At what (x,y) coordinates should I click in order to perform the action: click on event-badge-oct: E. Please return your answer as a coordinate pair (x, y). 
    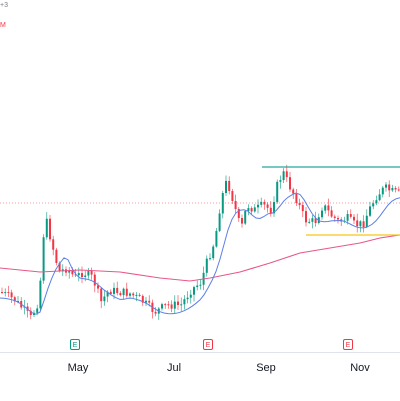
    Looking at the image, I should click on (348, 344).